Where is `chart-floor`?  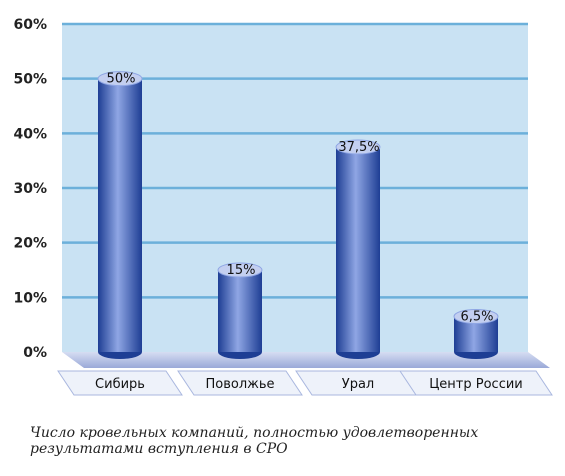 chart-floor is located at coordinates (306, 360).